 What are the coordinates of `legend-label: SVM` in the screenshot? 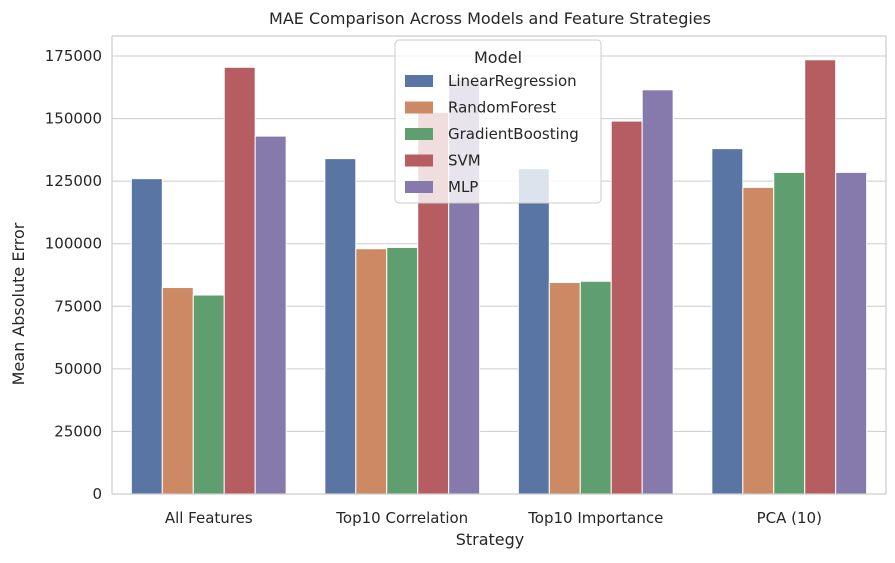 It's located at (464, 161).